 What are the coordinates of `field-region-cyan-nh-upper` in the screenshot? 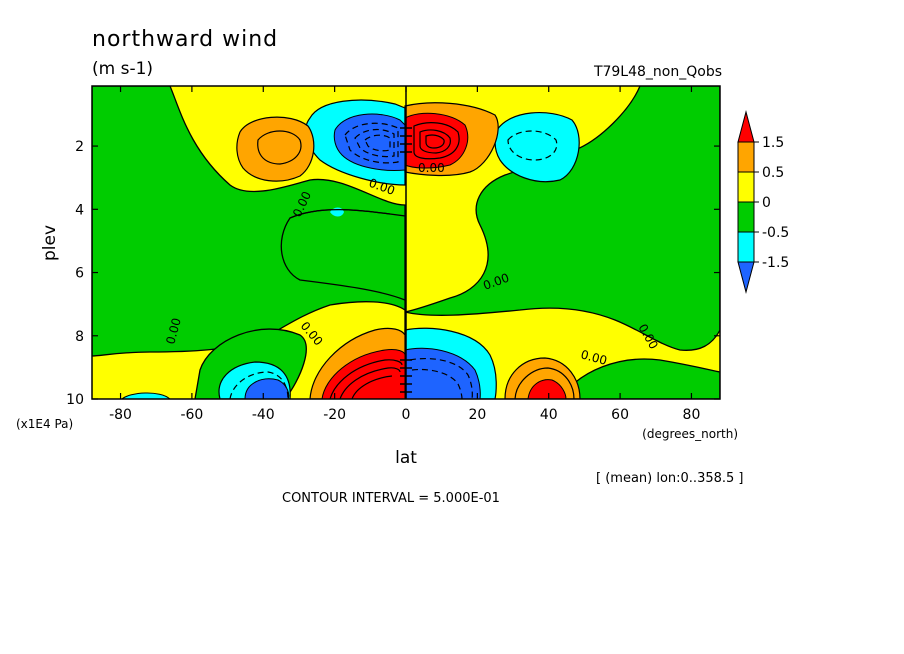 It's located at (537, 147).